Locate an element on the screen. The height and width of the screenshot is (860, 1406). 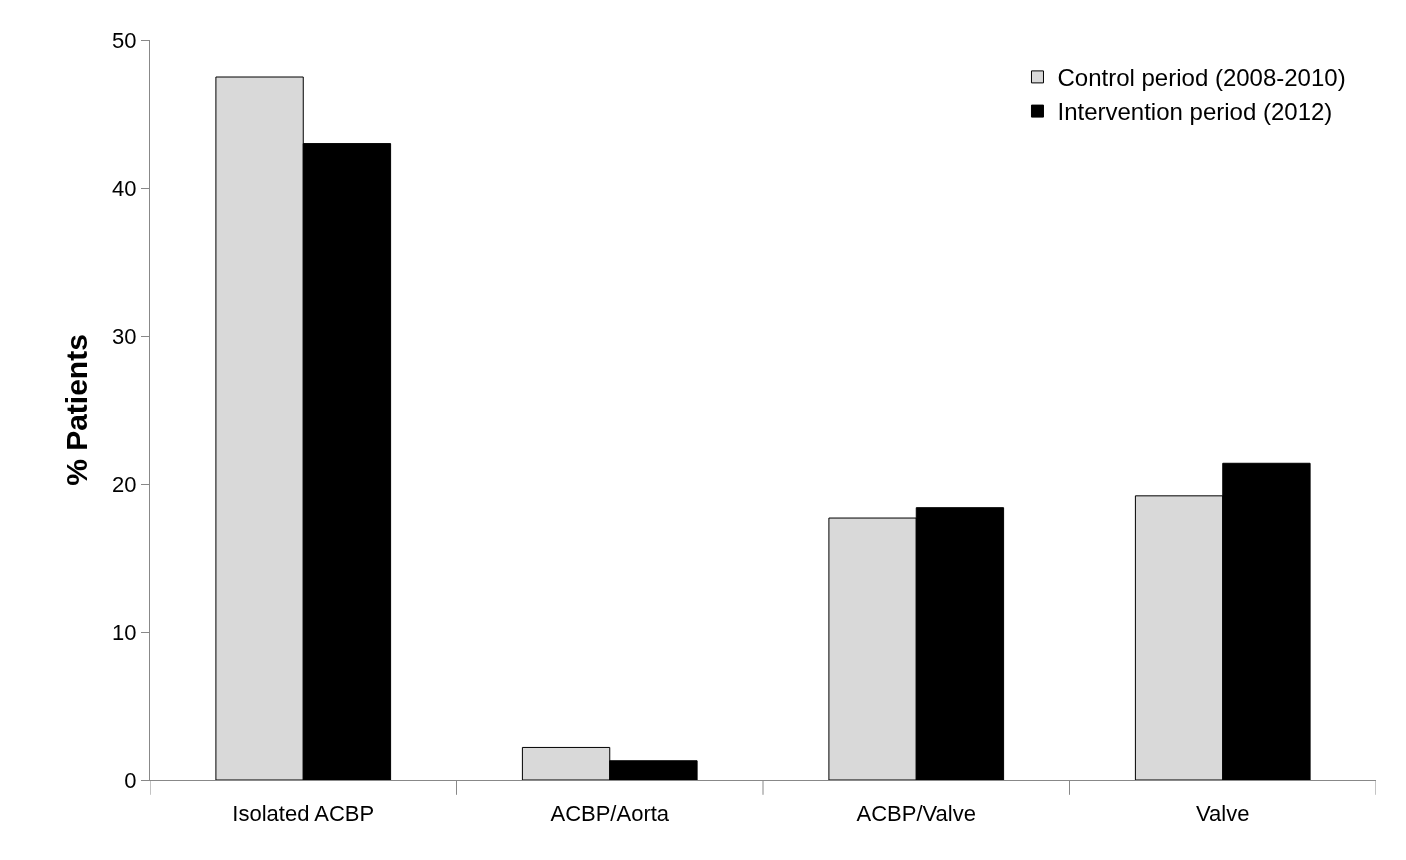
legend-label: Control period (2008-2010) is located at coordinates (1201, 78).